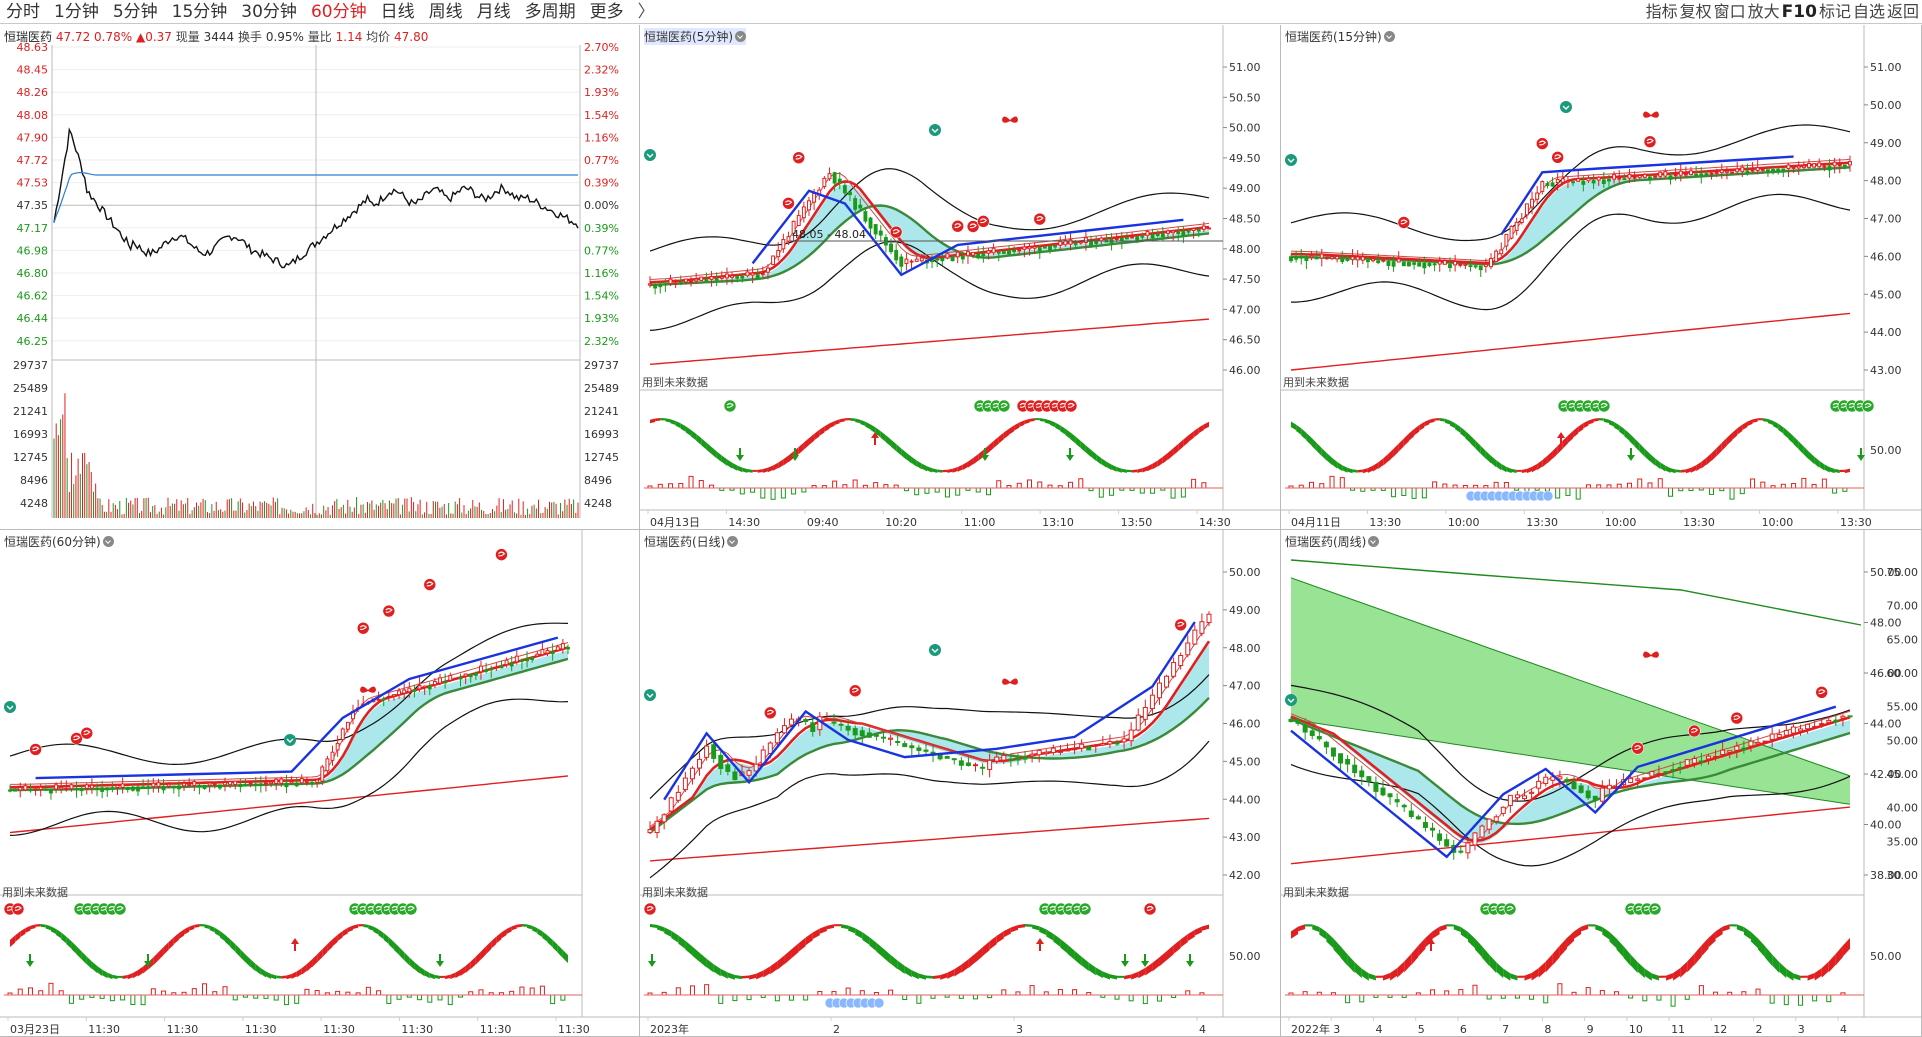 The height and width of the screenshot is (1037, 1922). Describe the element at coordinates (929, 711) in the screenshot. I see `zigzag-line` at that location.